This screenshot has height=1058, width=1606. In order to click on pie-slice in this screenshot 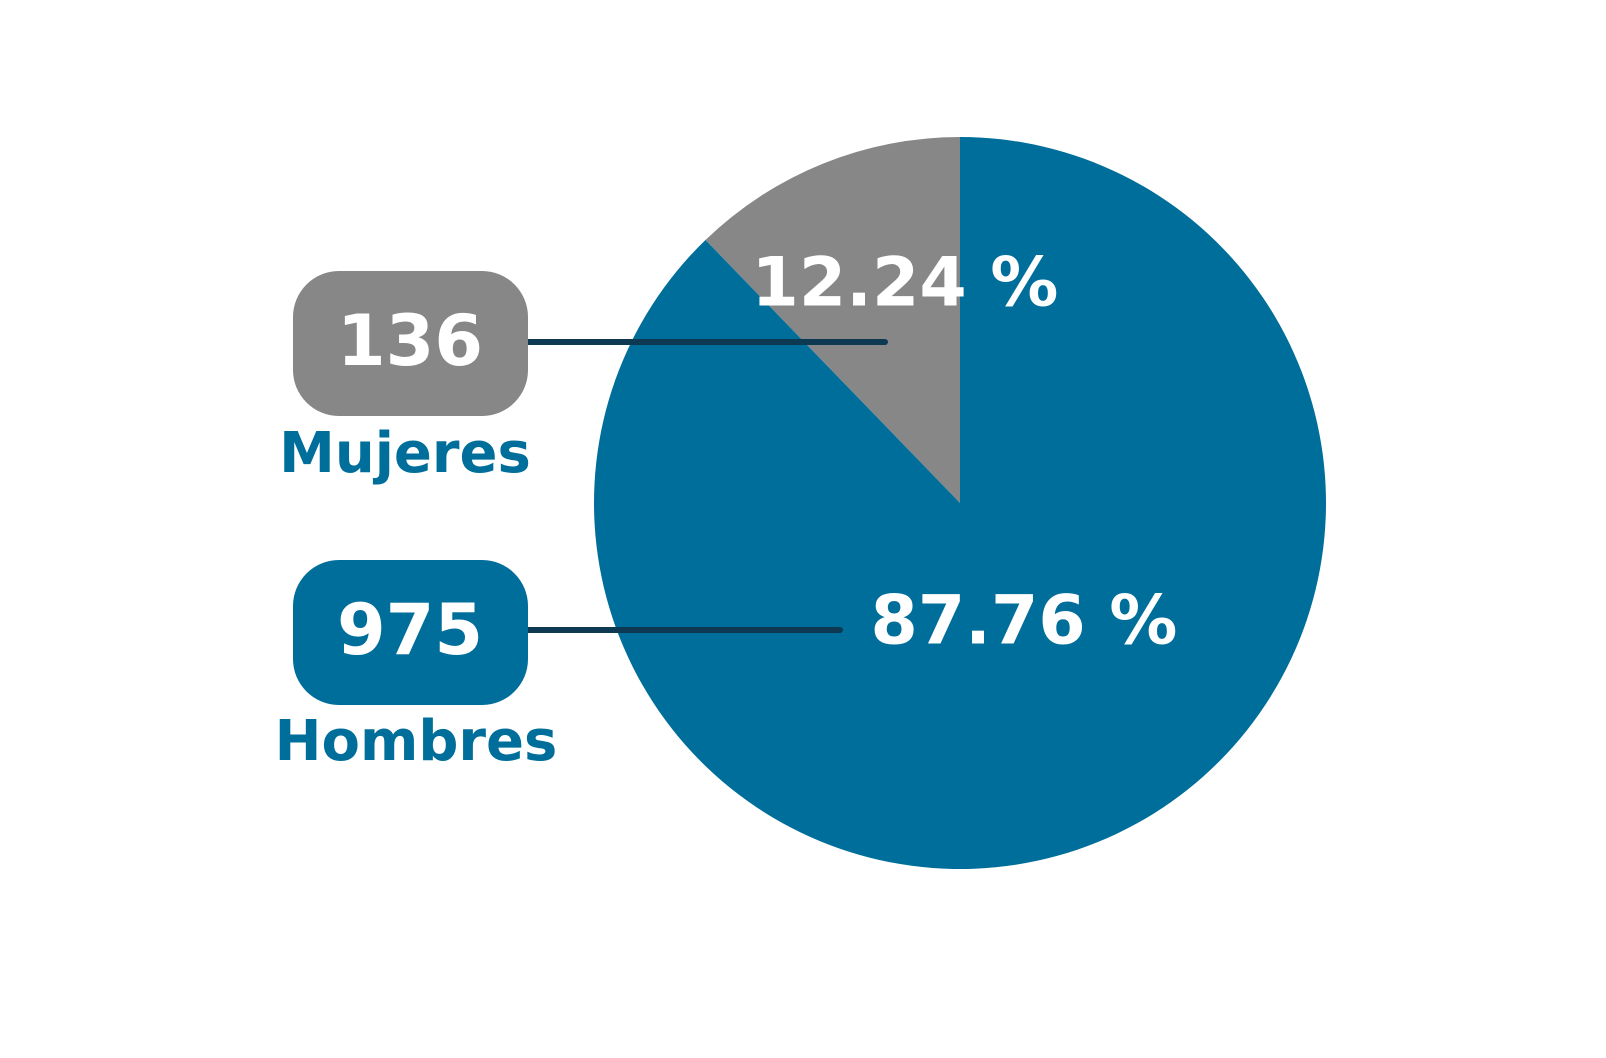, I will do `click(832, 320)`.